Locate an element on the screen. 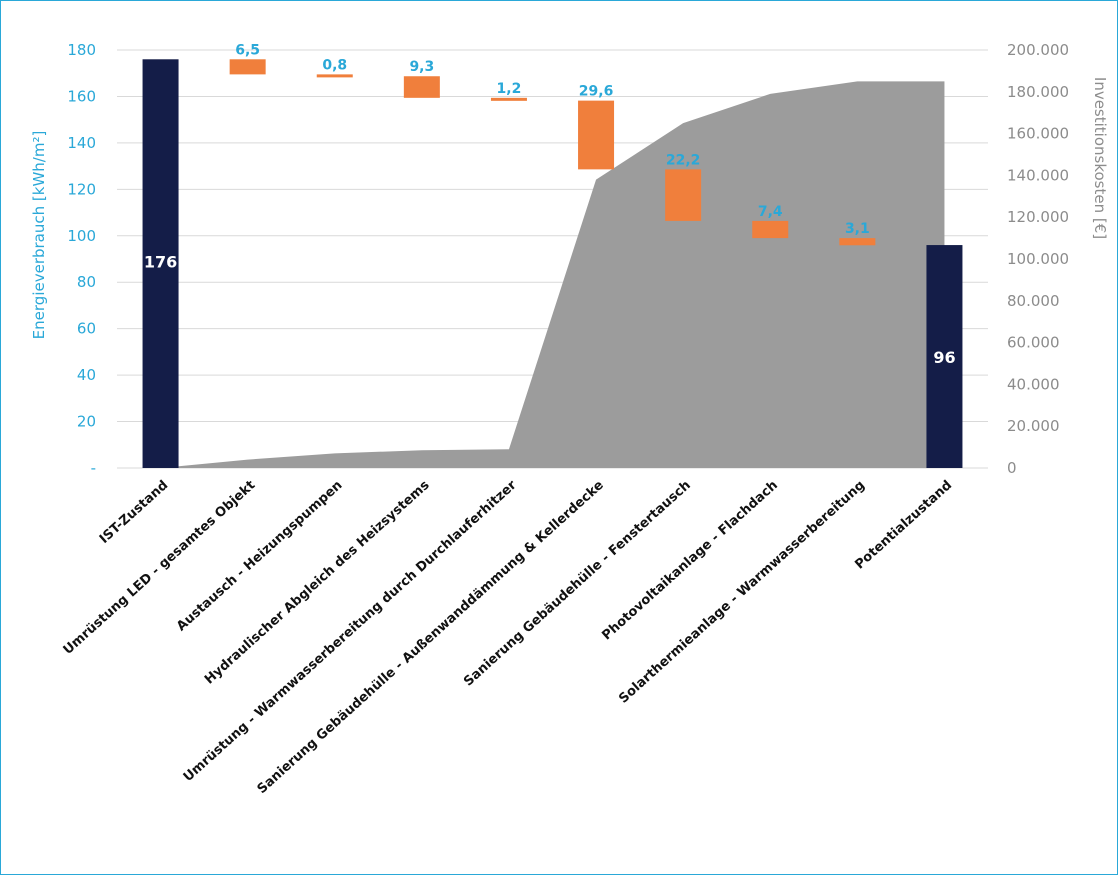 The image size is (1120, 877). total-value-label: 96 is located at coordinates (944, 357).